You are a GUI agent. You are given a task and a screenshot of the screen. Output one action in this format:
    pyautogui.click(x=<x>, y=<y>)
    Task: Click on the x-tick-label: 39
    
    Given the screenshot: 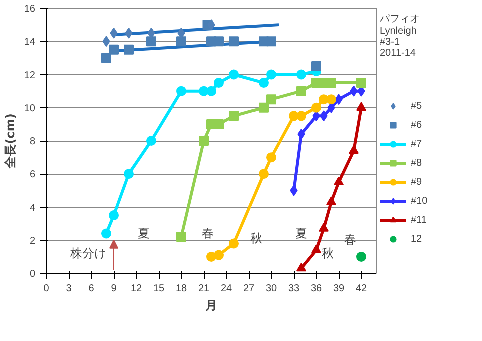 What is the action you would take?
    pyautogui.click(x=339, y=289)
    